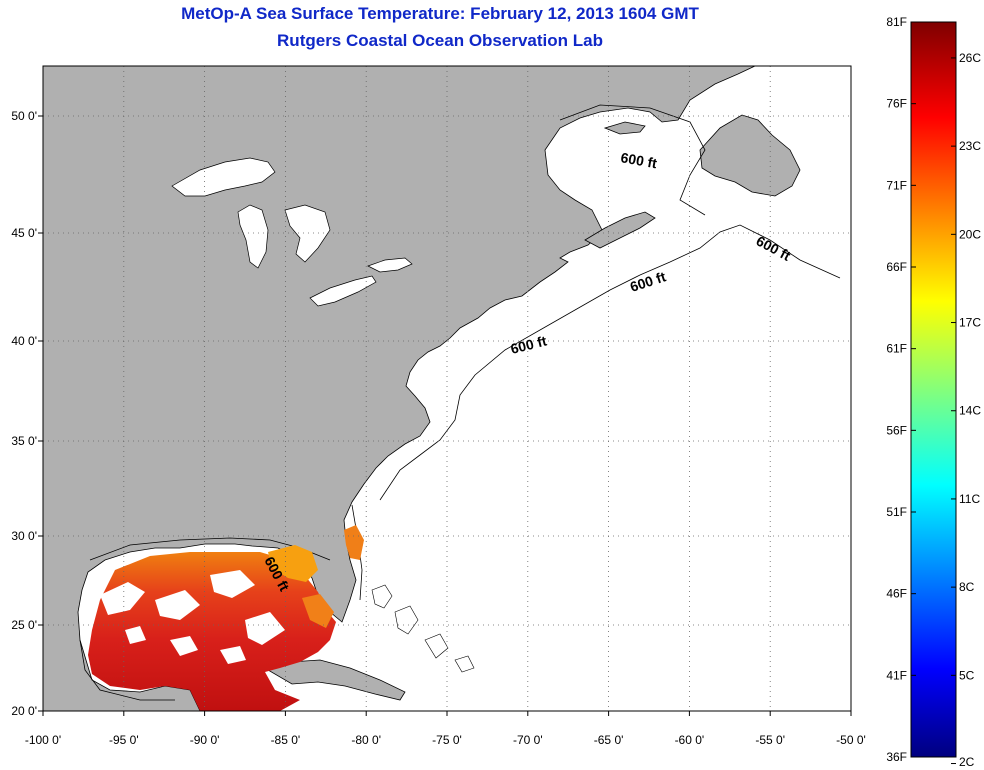  I want to click on land-nova-scotia, so click(620, 230).